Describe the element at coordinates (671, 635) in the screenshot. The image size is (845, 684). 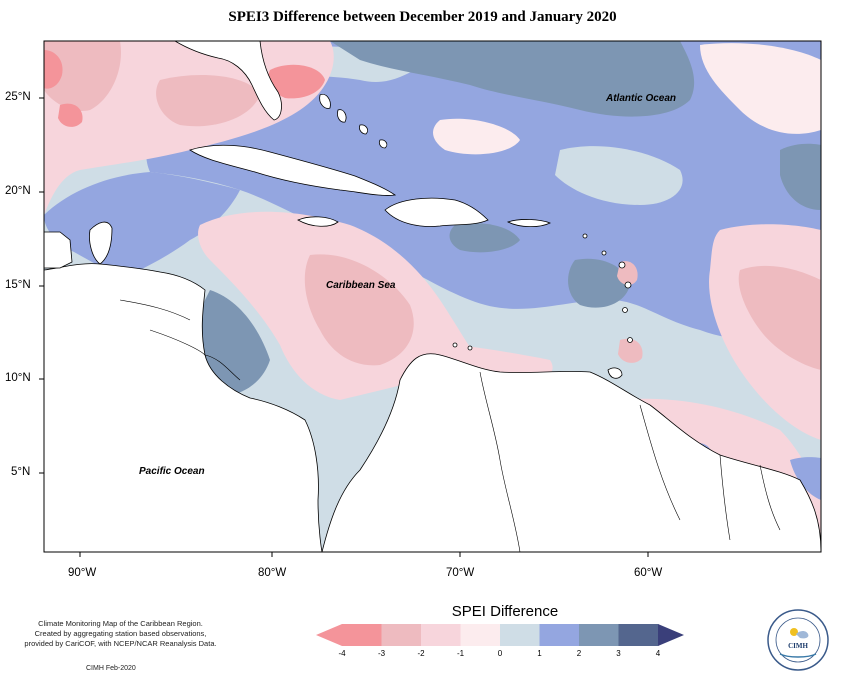
I see `color-bar-max-arrow` at that location.